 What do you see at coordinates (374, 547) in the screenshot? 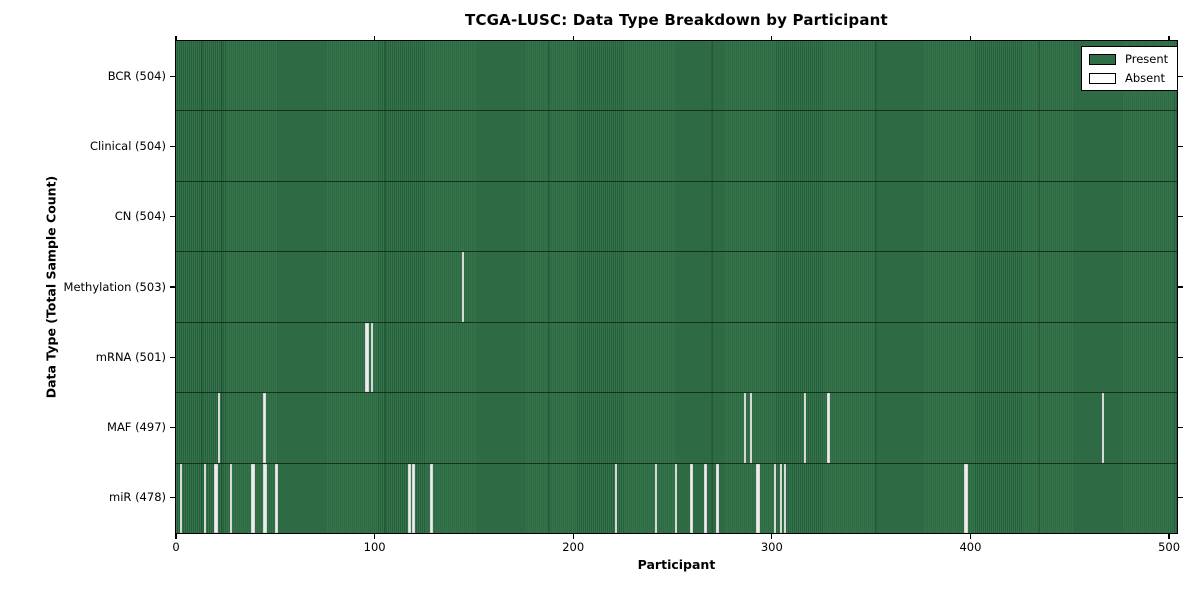
I see `x-tick-label: 100` at bounding box center [374, 547].